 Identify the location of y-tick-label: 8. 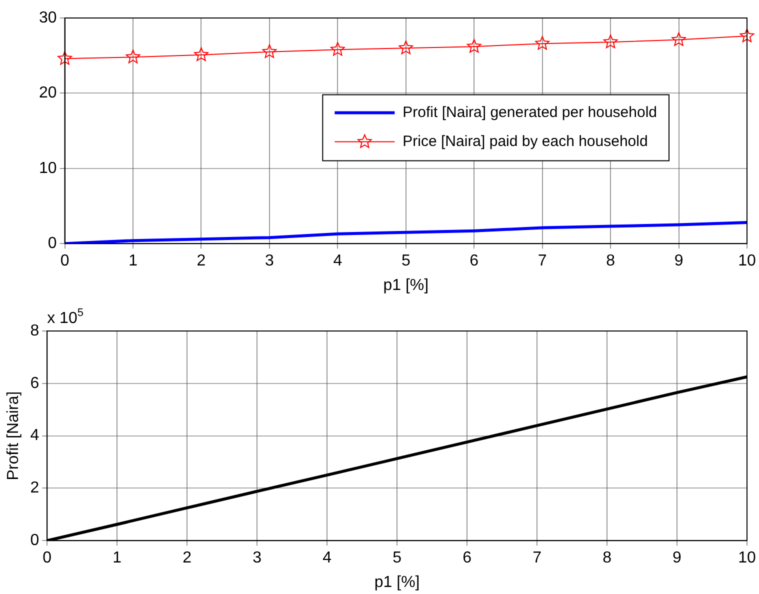
(35, 331).